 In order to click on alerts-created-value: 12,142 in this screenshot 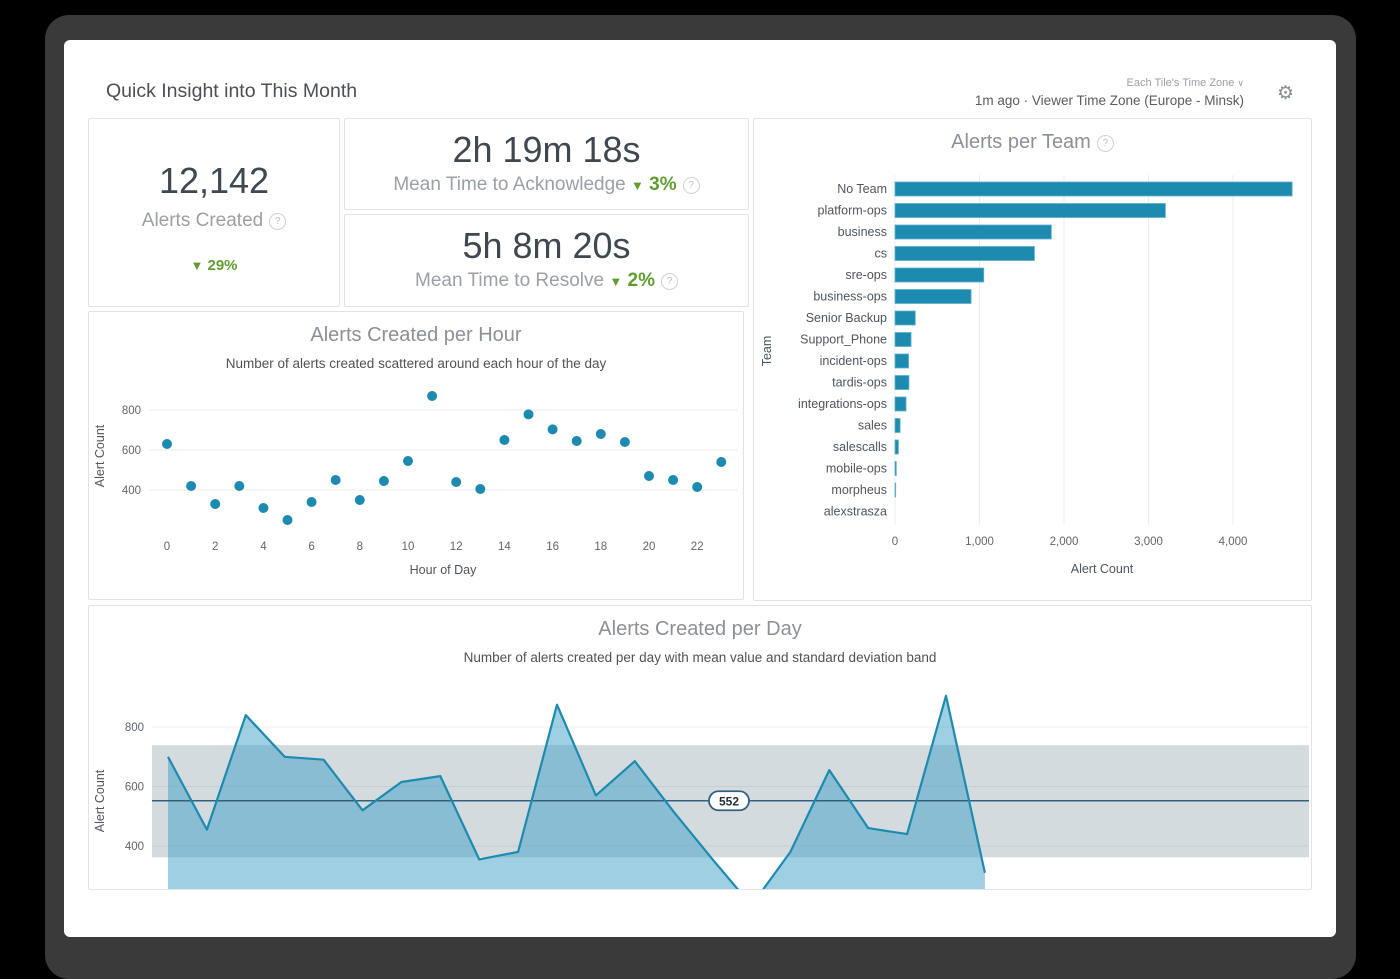, I will do `click(214, 180)`.